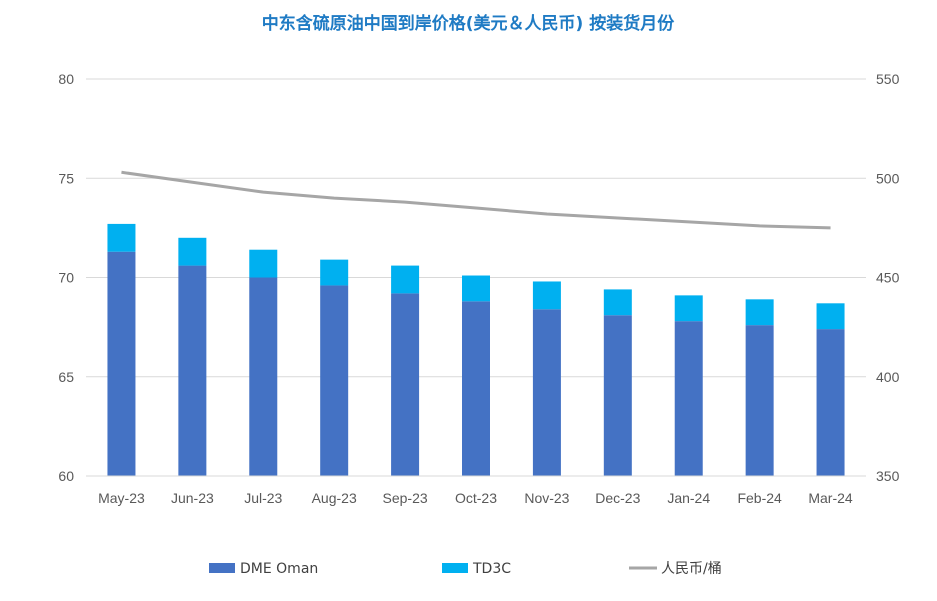 The width and height of the screenshot is (937, 601). I want to click on line-series, so click(476, 200).